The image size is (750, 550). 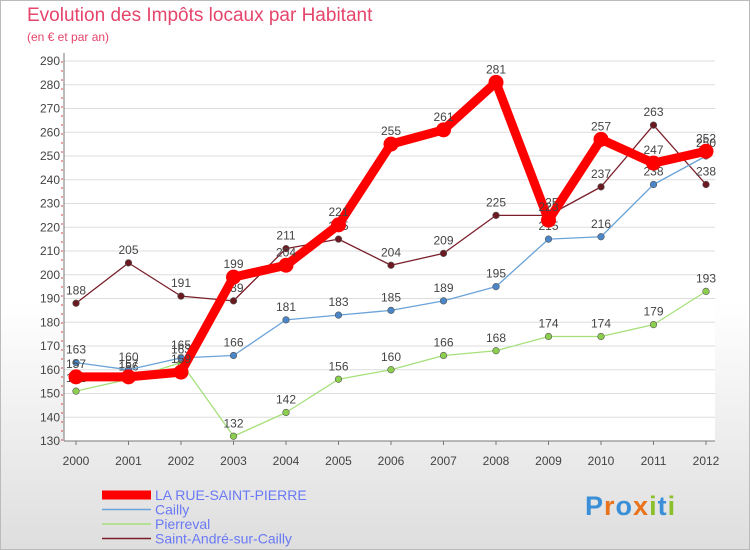 I want to click on legend-label: Saint-André-sur-Cailly, so click(x=223, y=539).